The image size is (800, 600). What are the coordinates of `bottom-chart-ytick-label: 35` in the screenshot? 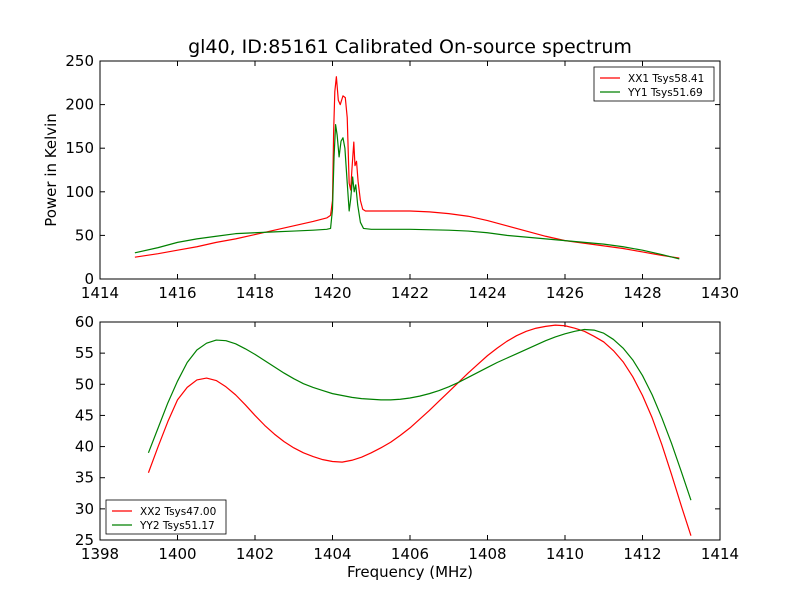 It's located at (84, 478).